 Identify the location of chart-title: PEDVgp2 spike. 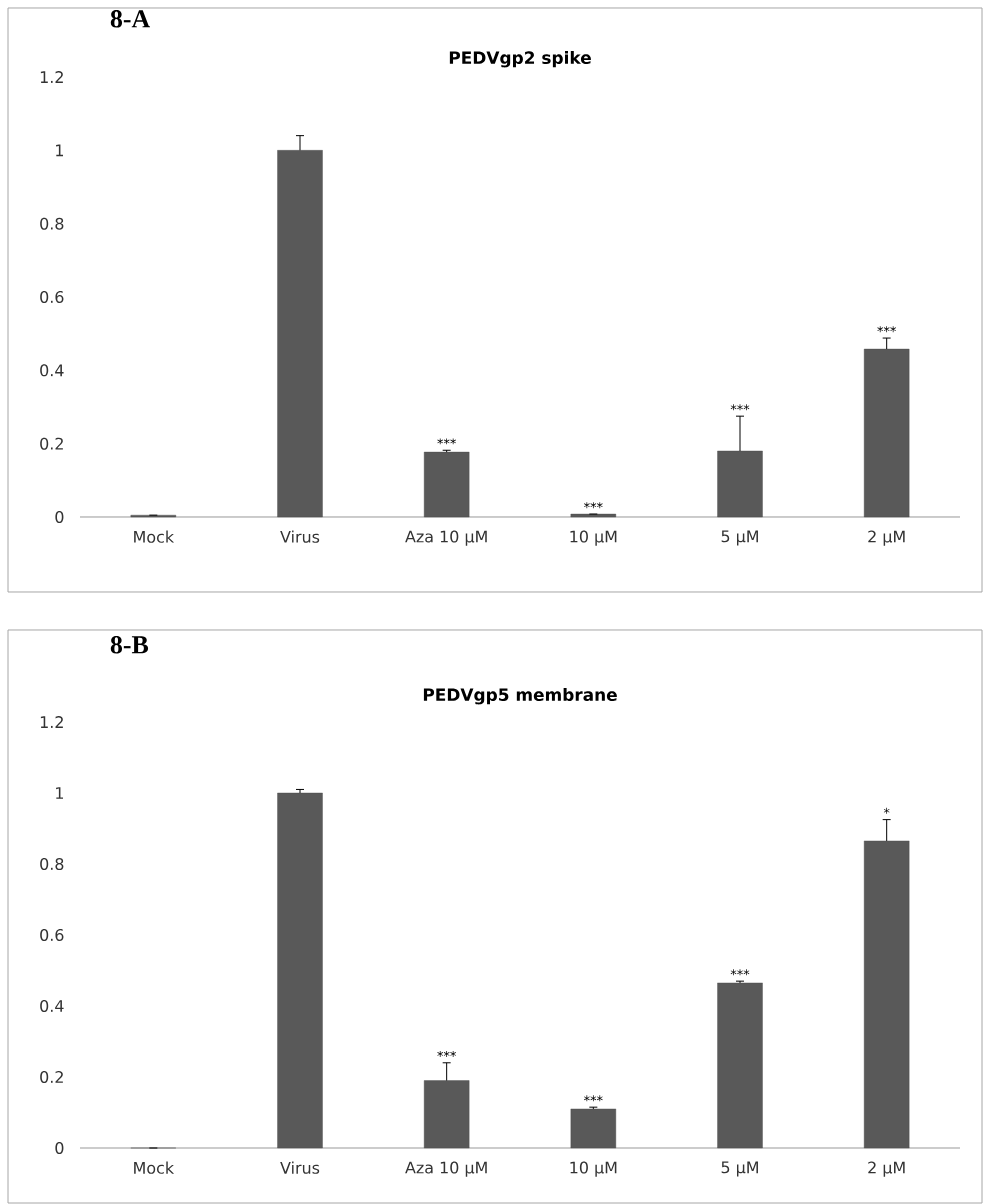
(520, 59).